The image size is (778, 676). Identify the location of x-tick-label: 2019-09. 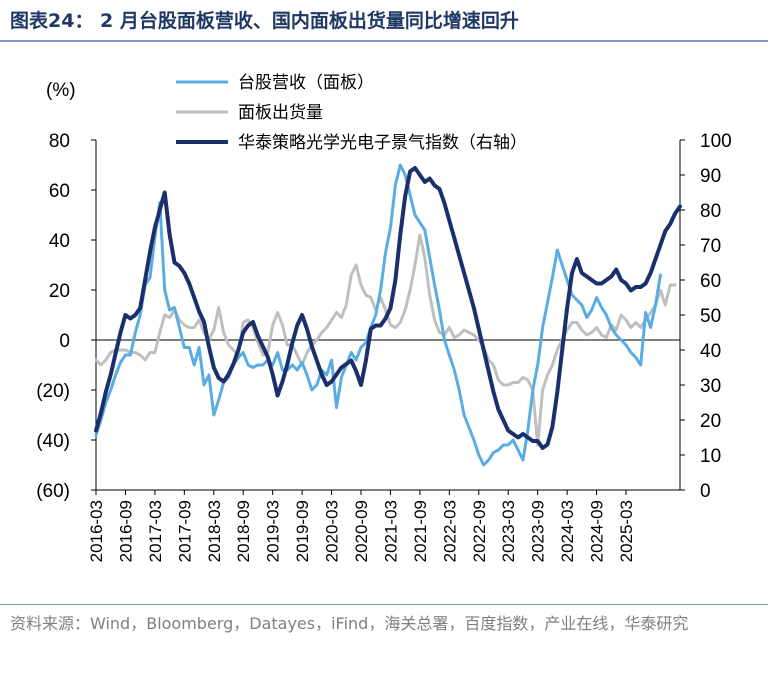
(302, 531).